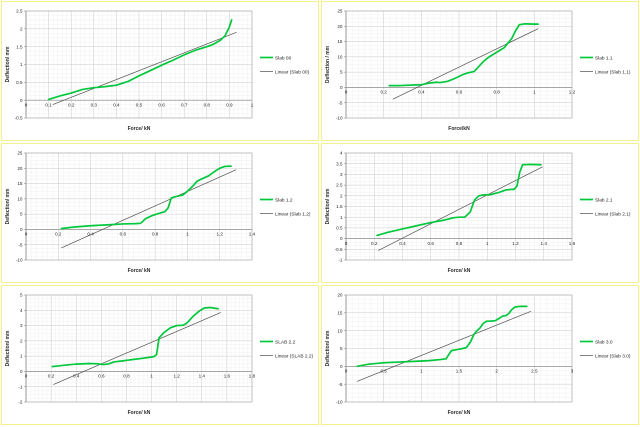  What do you see at coordinates (19, 65) in the screenshot?
I see `y-axis-labels: -0.5 0 0.5 1 1.5 2 2.5` at bounding box center [19, 65].